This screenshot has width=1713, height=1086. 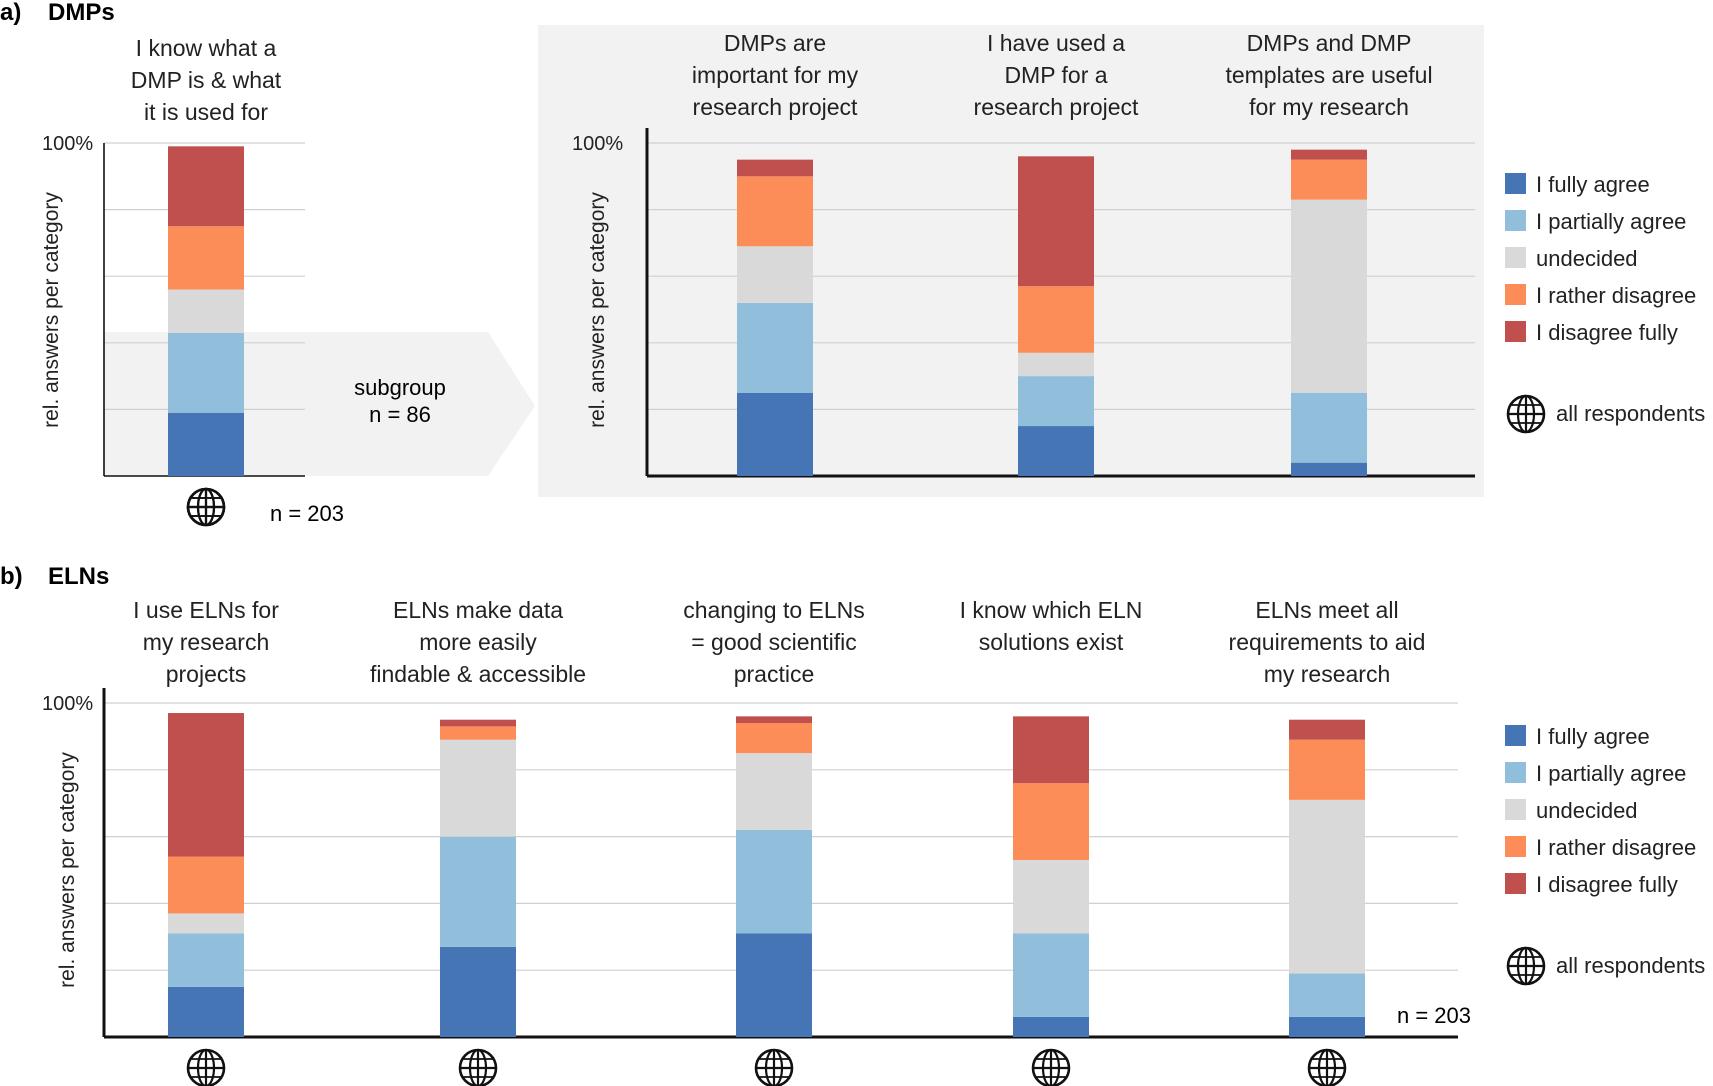 What do you see at coordinates (775, 43) in the screenshot?
I see `category-label: DMPs are` at bounding box center [775, 43].